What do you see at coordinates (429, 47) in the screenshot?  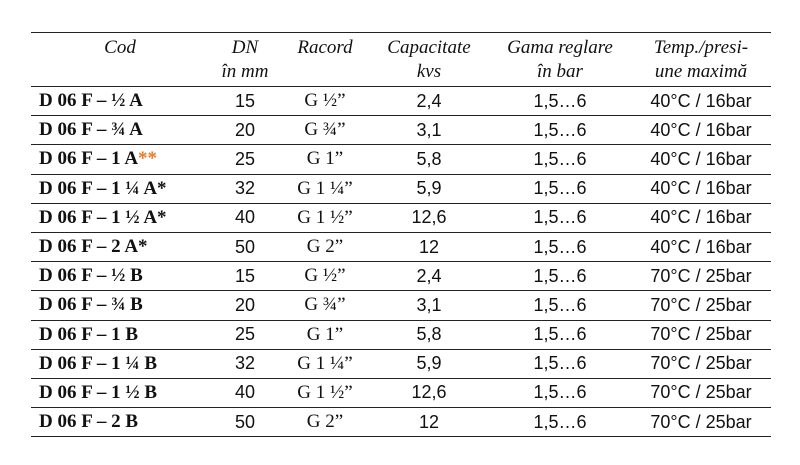 I see `header-capacitate-line1: Capacitate` at bounding box center [429, 47].